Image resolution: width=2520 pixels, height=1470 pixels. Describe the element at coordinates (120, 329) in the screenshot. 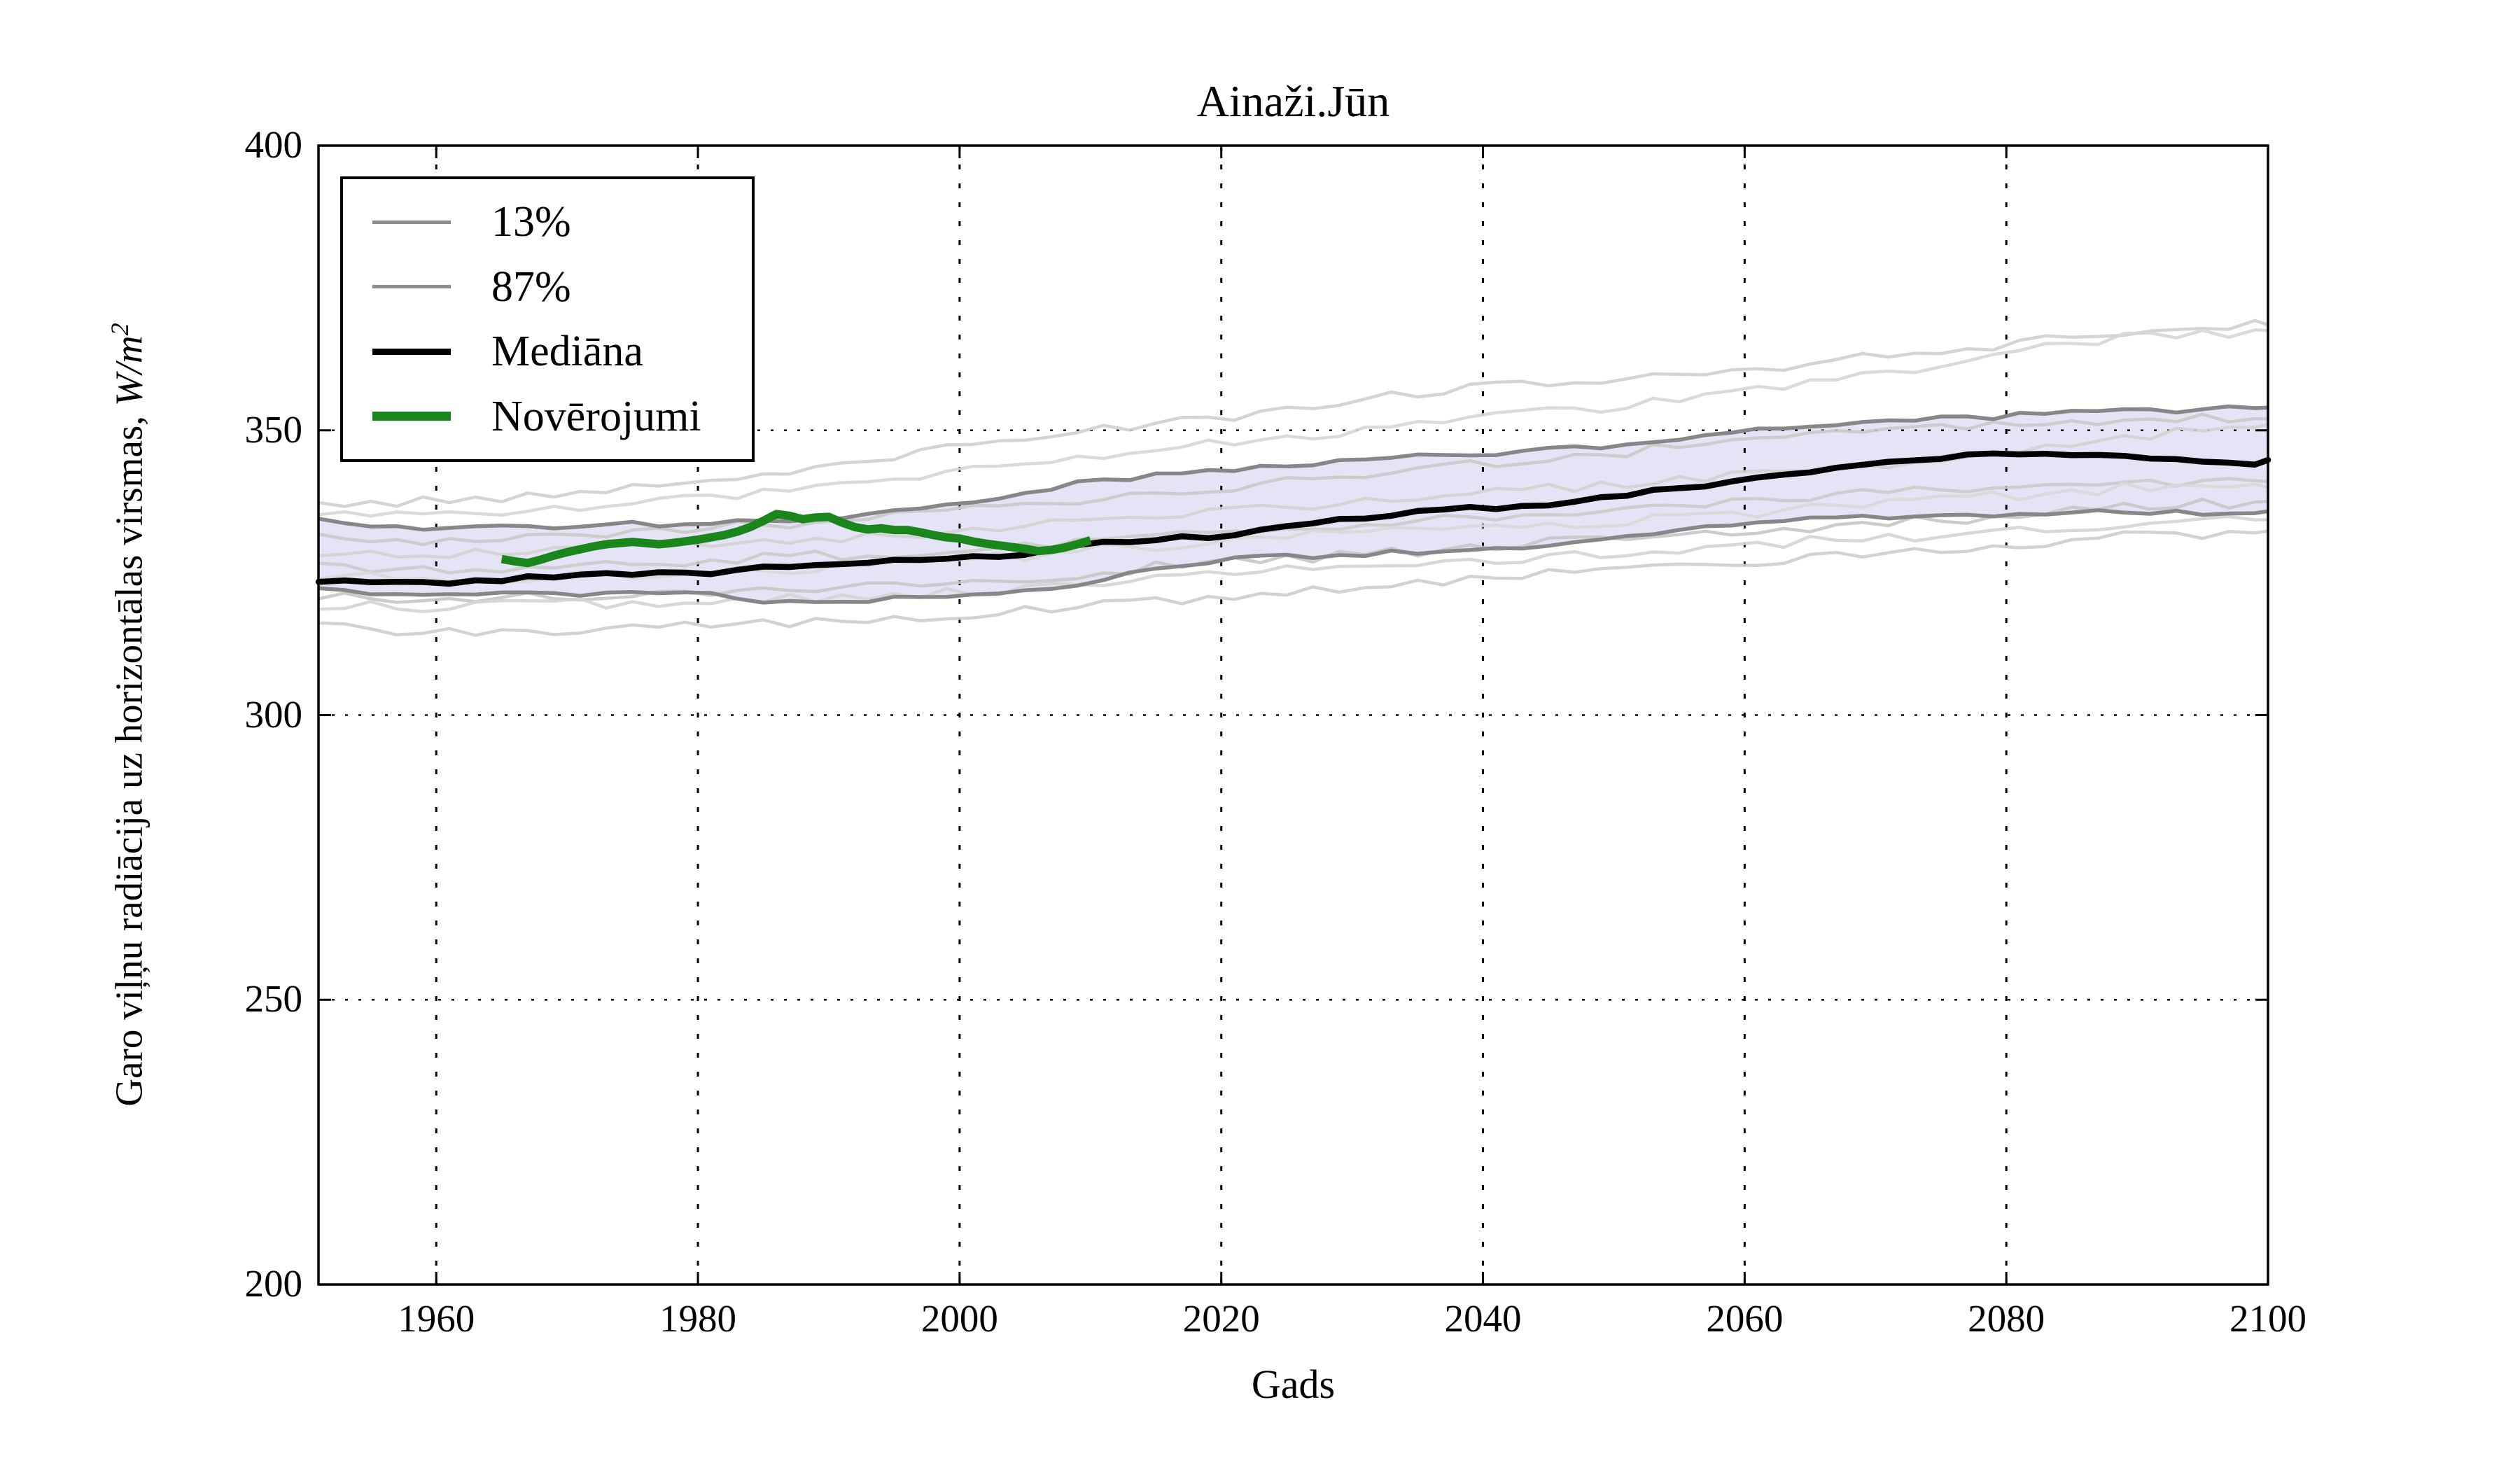

I see `y-axis-label-exponent: 2` at that location.